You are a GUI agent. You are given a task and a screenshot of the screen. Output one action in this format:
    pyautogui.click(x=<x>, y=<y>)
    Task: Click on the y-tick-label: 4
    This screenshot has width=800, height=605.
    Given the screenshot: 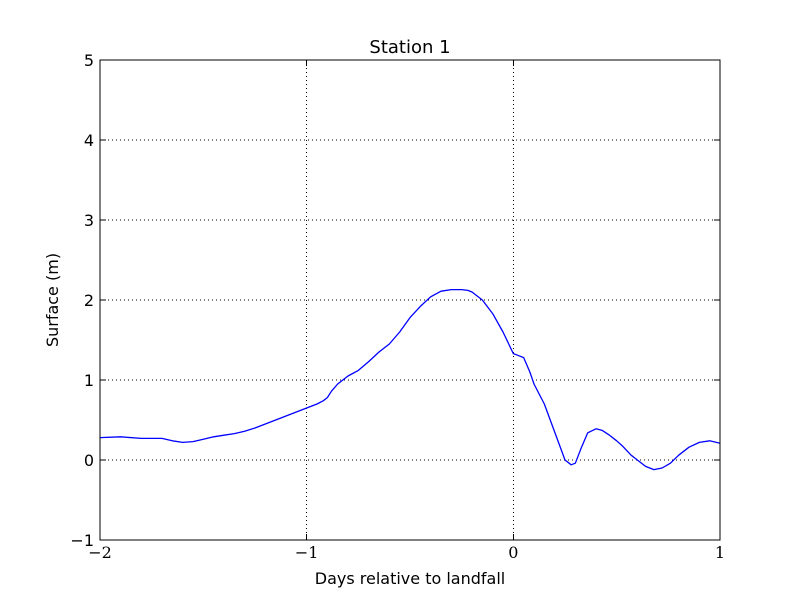 What is the action you would take?
    pyautogui.click(x=89, y=140)
    